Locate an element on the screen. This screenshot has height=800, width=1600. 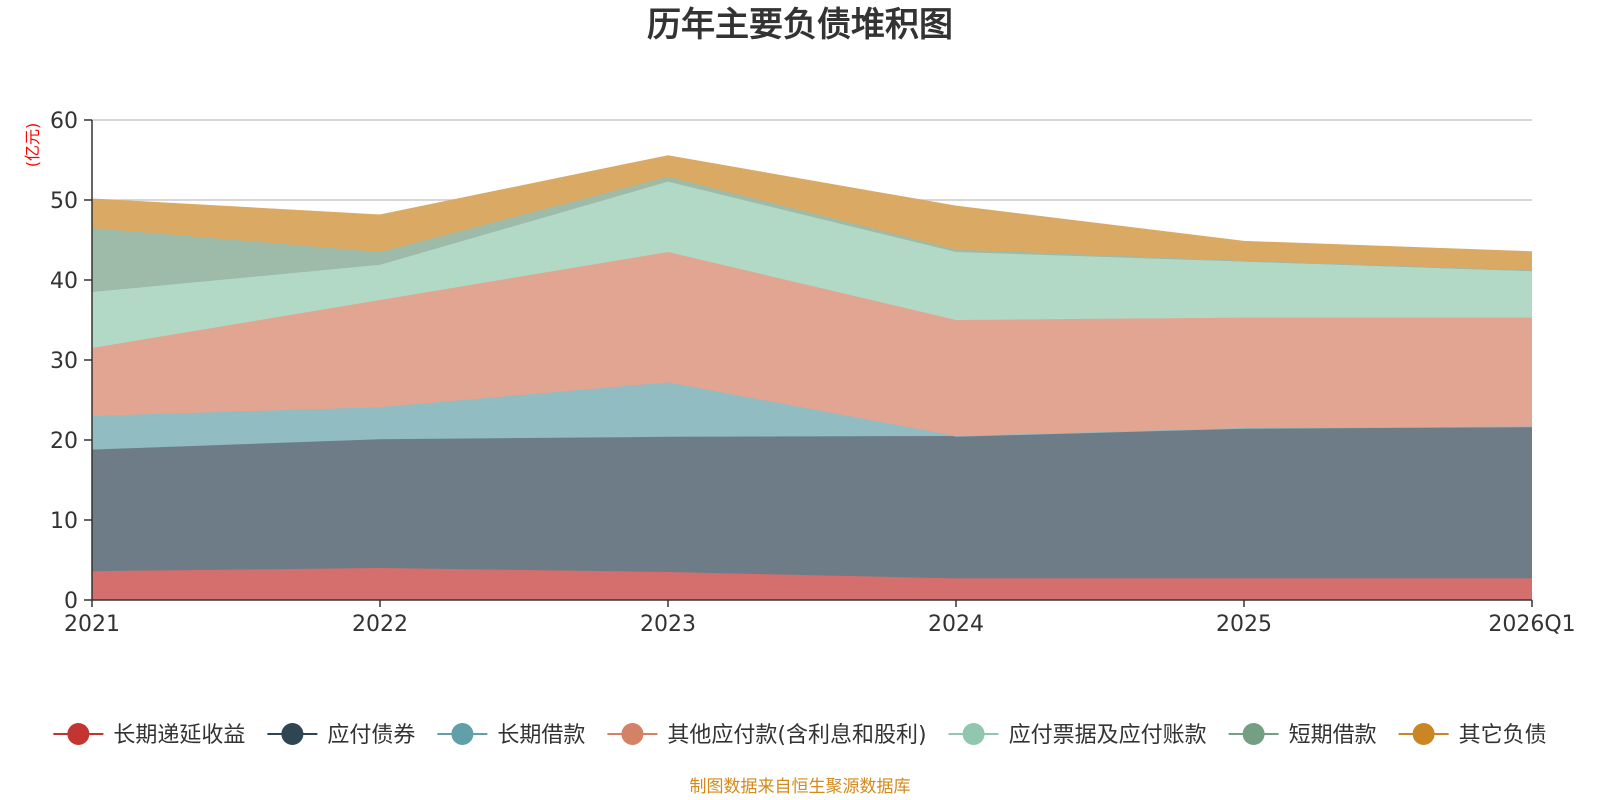
y-tick-label: 0 is located at coordinates (71, 601).